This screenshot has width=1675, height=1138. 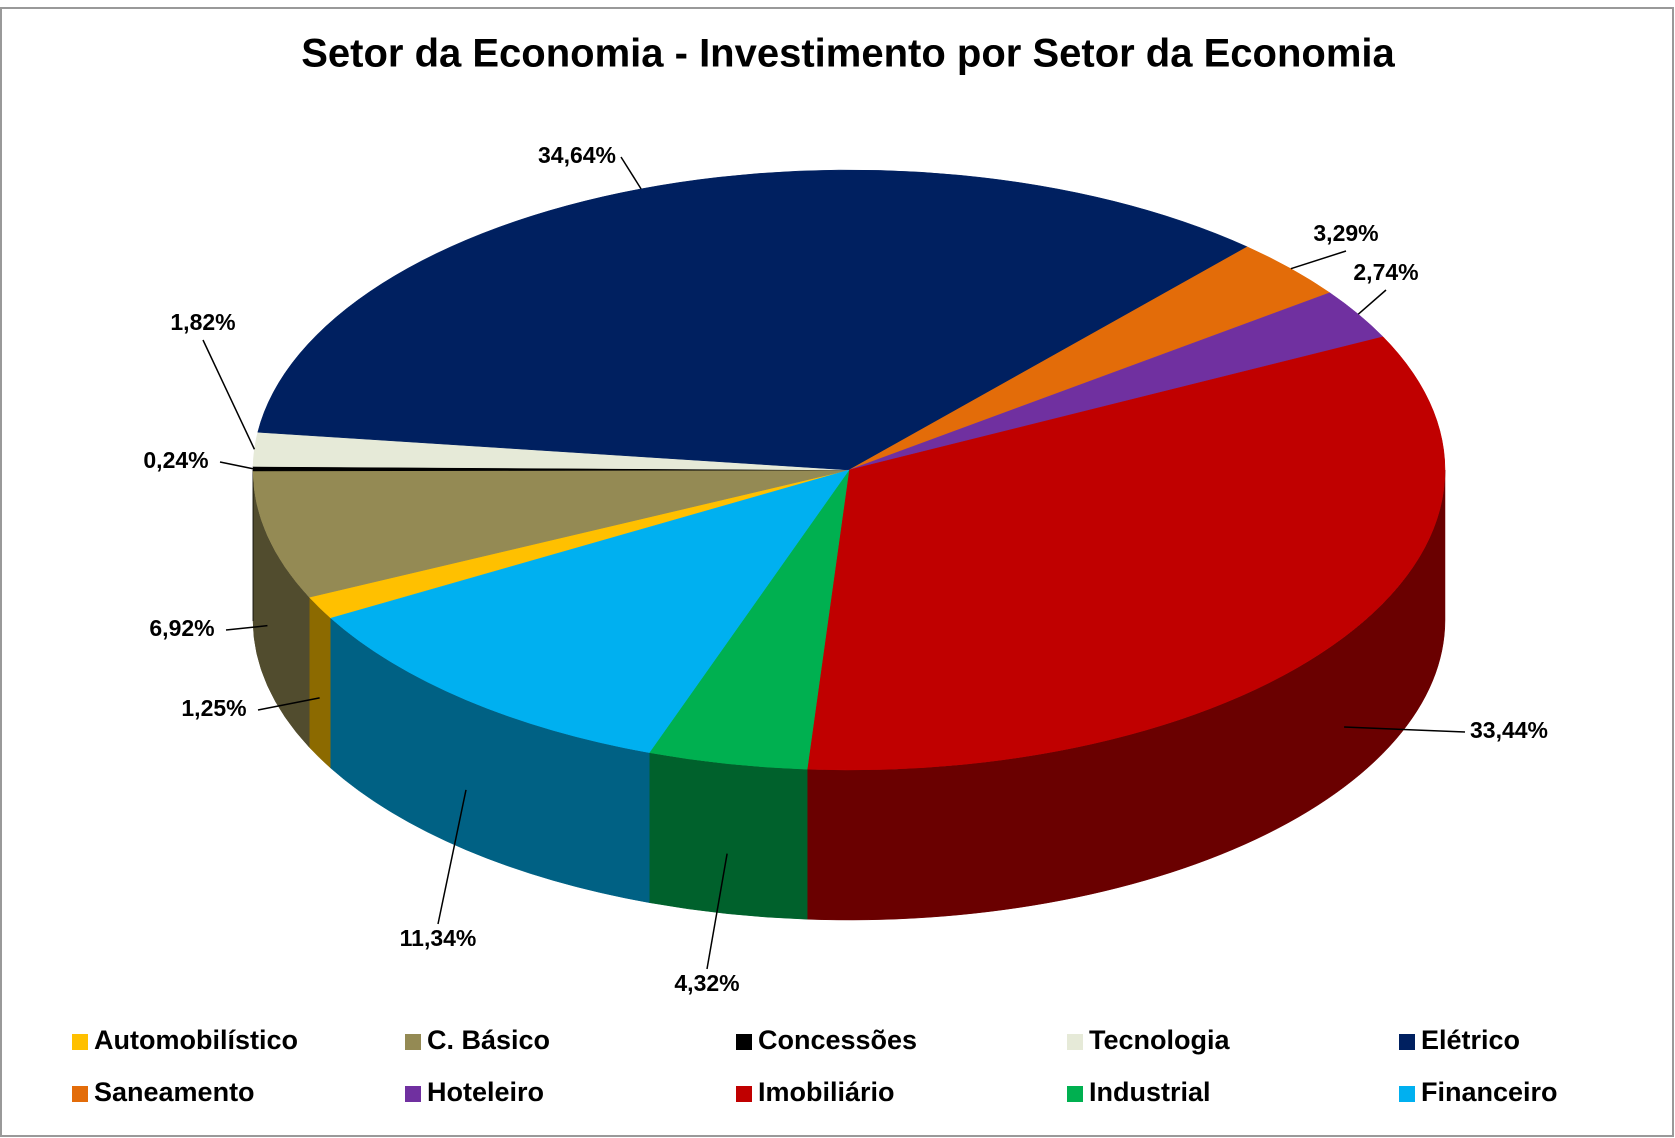 What do you see at coordinates (1385, 272) in the screenshot?
I see `data-label: 2,74%` at bounding box center [1385, 272].